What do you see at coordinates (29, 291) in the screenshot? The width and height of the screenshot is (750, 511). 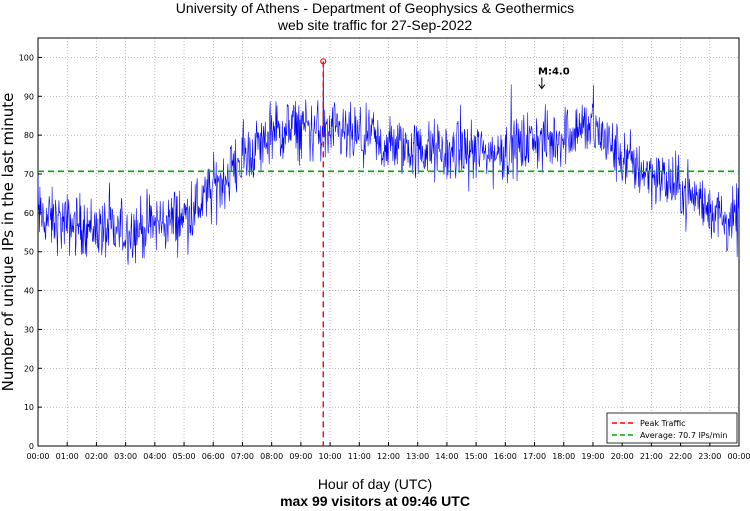 I see `y-tick-label: 40` at bounding box center [29, 291].